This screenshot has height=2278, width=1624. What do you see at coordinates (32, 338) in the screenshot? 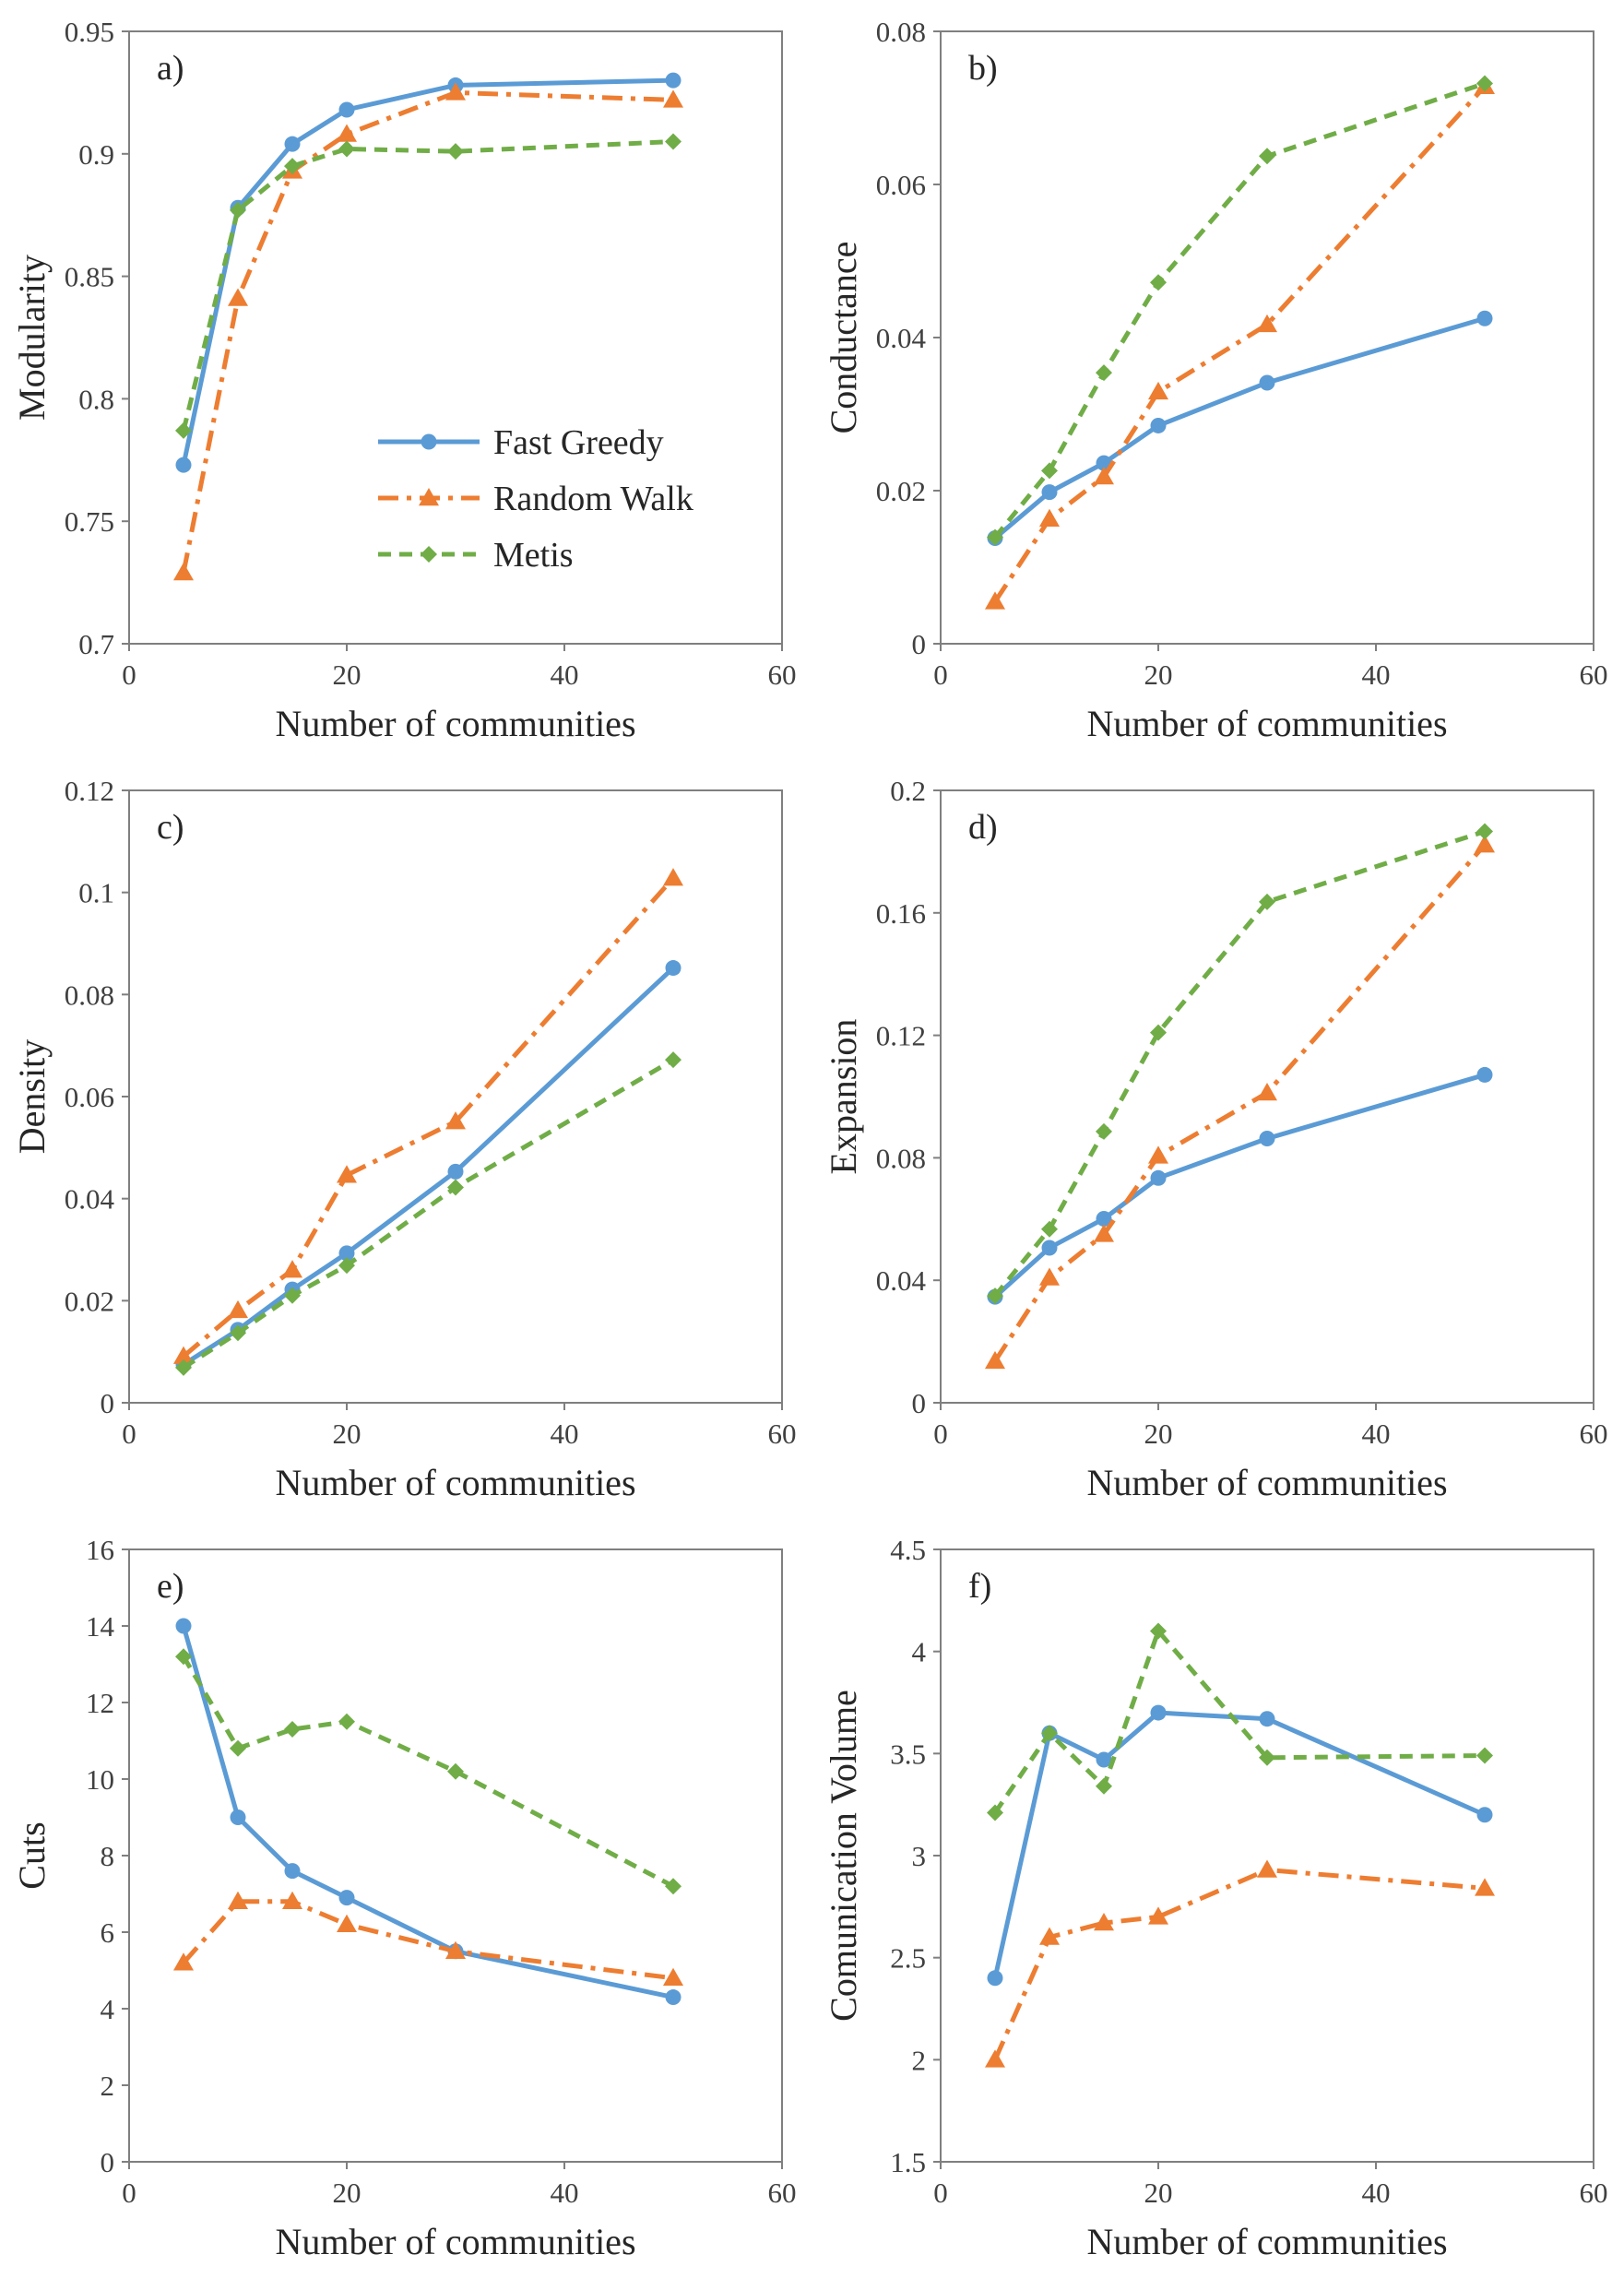
I see `y-axis-title-a: Modularity` at bounding box center [32, 338].